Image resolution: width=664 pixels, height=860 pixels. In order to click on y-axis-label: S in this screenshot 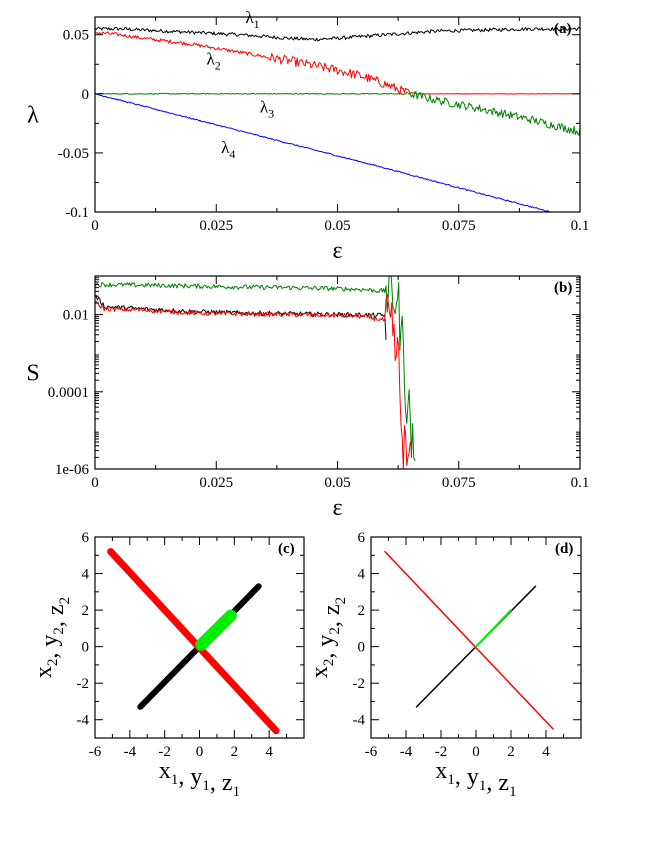, I will do `click(32, 374)`.